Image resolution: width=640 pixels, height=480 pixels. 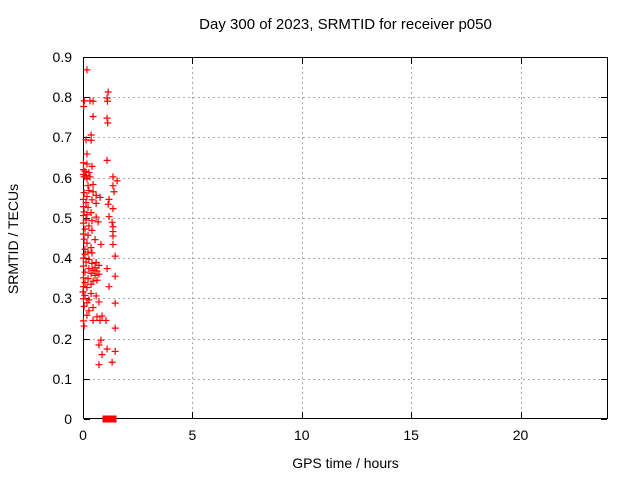 I want to click on x-axis-label: GPS time / hours, so click(x=345, y=463).